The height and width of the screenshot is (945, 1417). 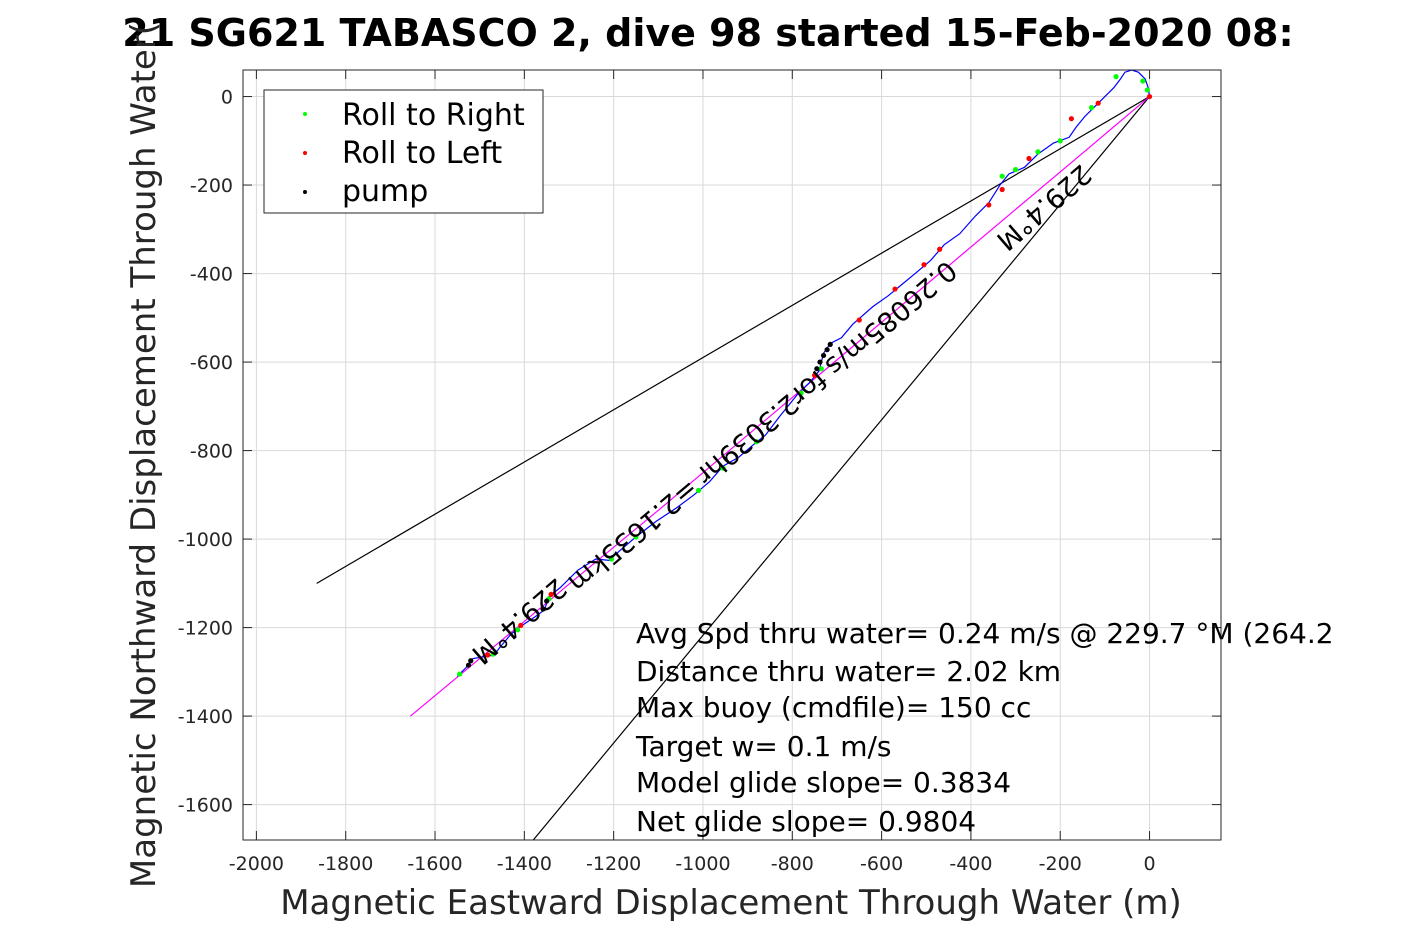 What do you see at coordinates (256, 864) in the screenshot?
I see `x-tick-label: -2000` at bounding box center [256, 864].